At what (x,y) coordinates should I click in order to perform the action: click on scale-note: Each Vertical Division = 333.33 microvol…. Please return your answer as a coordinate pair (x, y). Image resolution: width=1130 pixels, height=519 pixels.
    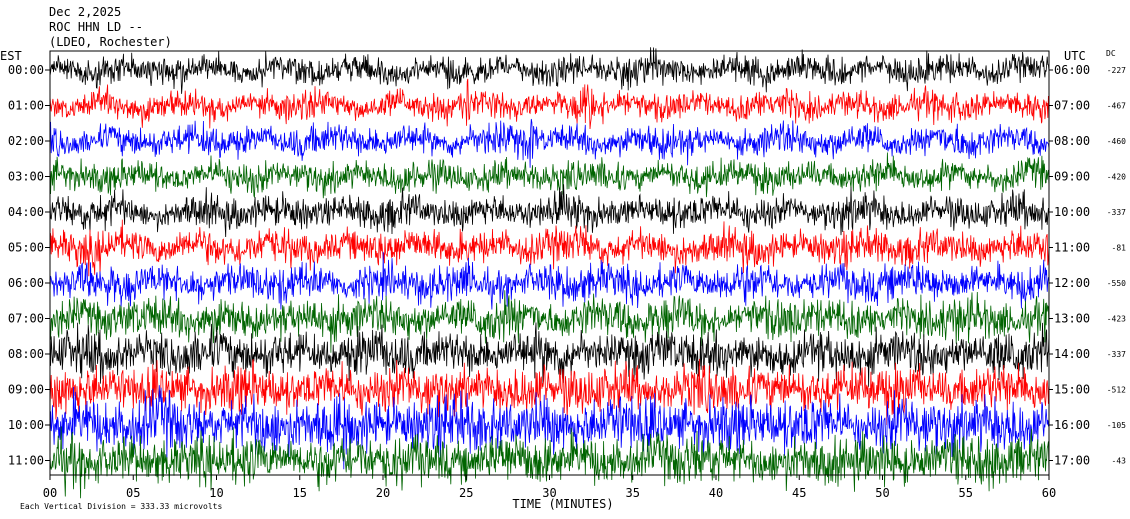
    Looking at the image, I should click on (121, 506).